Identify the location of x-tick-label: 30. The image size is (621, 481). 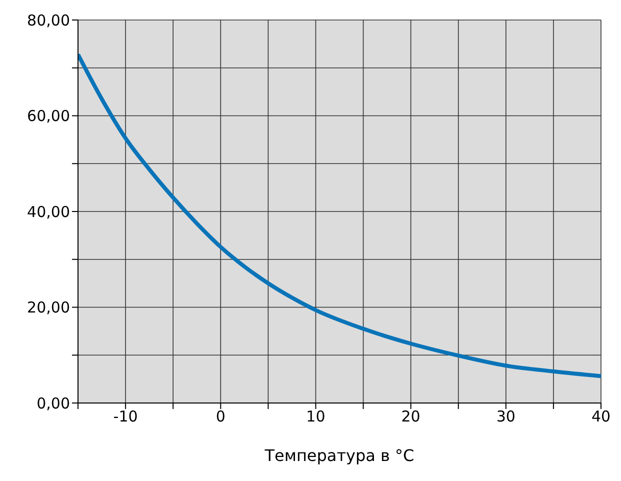
(506, 417).